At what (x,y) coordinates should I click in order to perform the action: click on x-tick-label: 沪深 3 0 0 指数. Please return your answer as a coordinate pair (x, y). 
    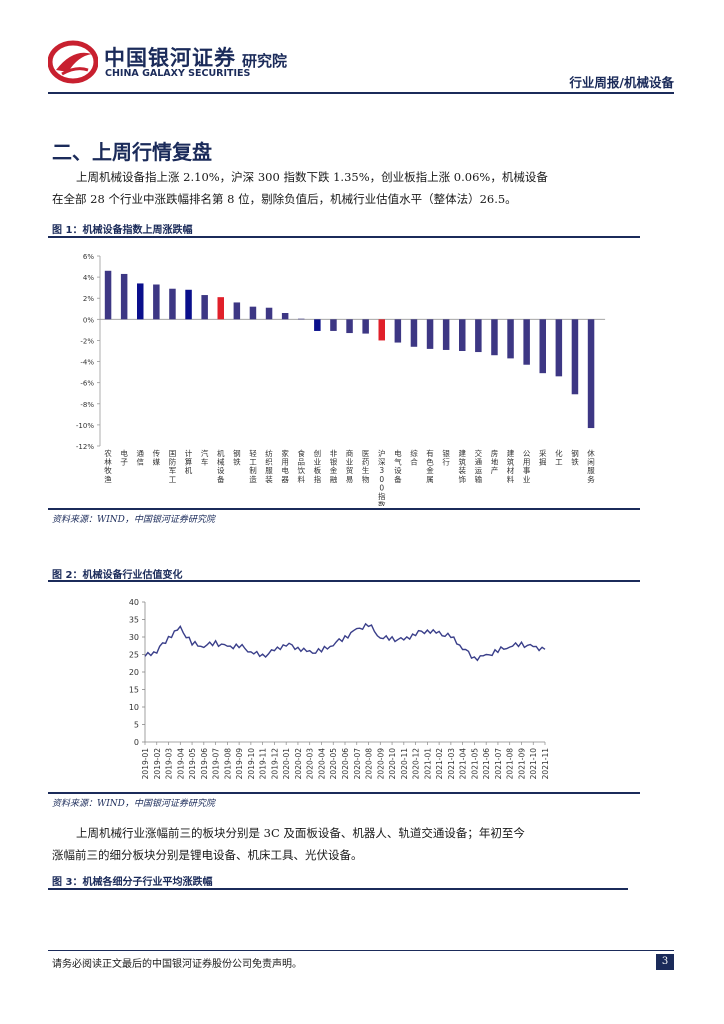
    Looking at the image, I should click on (382, 477).